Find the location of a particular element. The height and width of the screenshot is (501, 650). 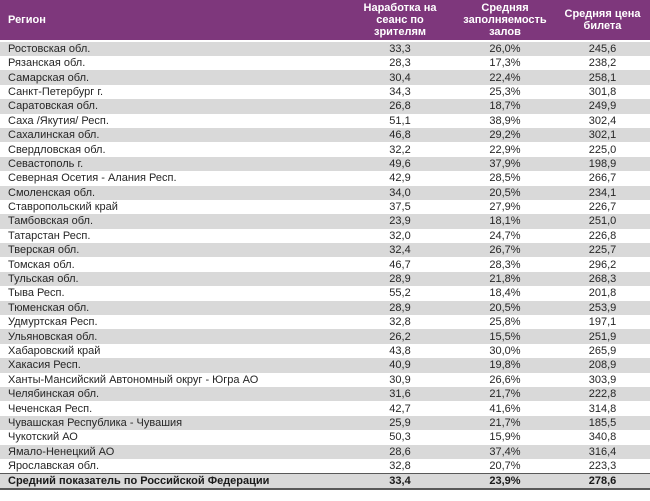

cell-ticket-price: 234,1 is located at coordinates (602, 192).